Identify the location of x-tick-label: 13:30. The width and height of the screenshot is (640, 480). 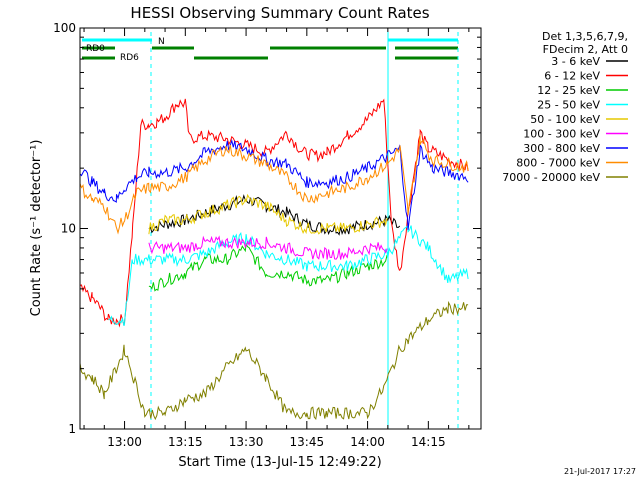
(246, 442).